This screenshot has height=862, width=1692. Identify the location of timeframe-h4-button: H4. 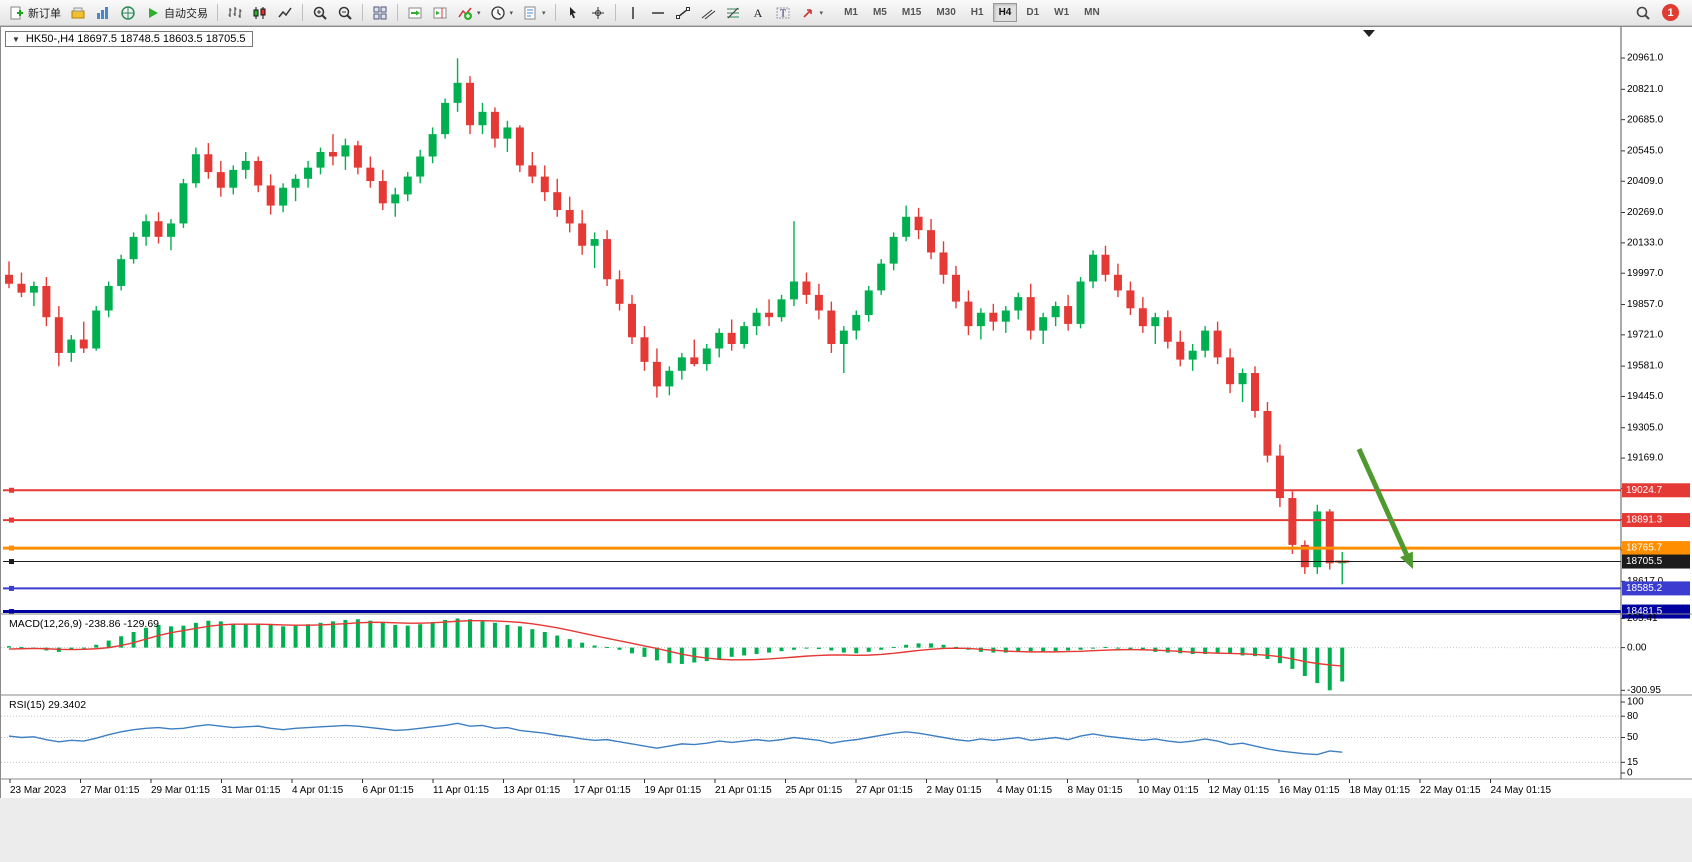
(1005, 12).